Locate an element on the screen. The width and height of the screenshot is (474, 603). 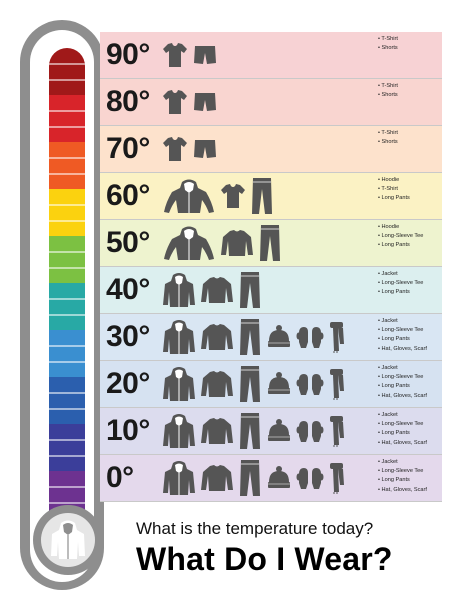
temperature-label: 70° is located at coordinates (128, 148).